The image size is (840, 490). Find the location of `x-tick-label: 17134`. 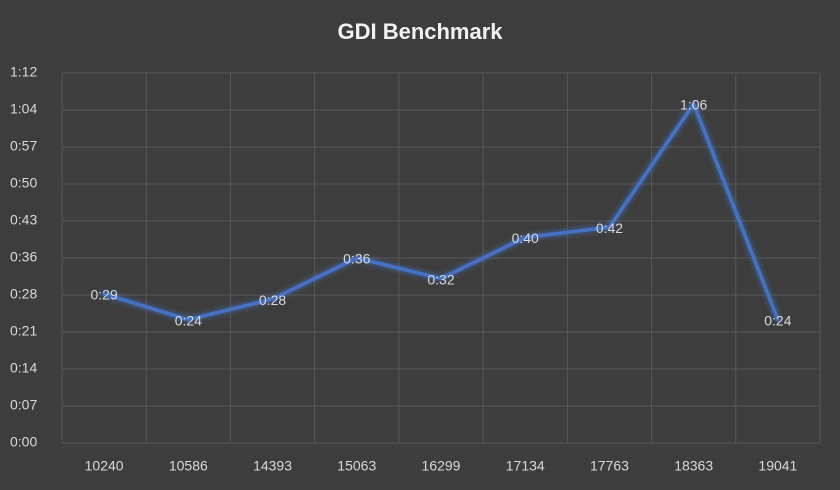

x-tick-label: 17134 is located at coordinates (525, 466).